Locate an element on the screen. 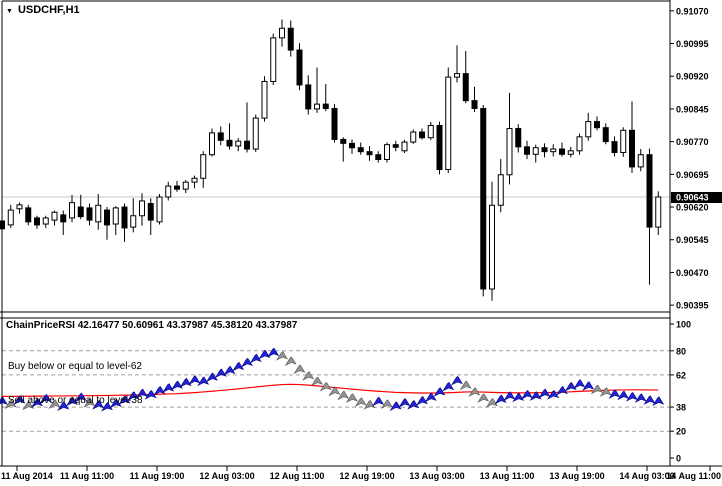 Image resolution: width=722 pixels, height=486 pixels. symbol-title-label: USDCHF,H1 is located at coordinates (48, 10).